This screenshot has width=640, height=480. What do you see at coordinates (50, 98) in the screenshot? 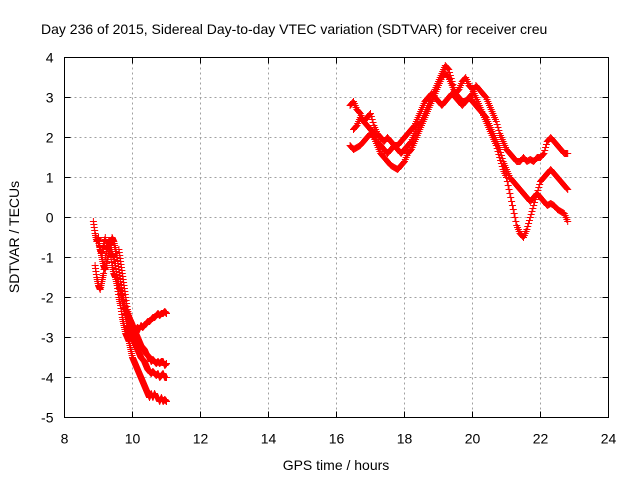
I see `y-tick-label: 3` at bounding box center [50, 98].